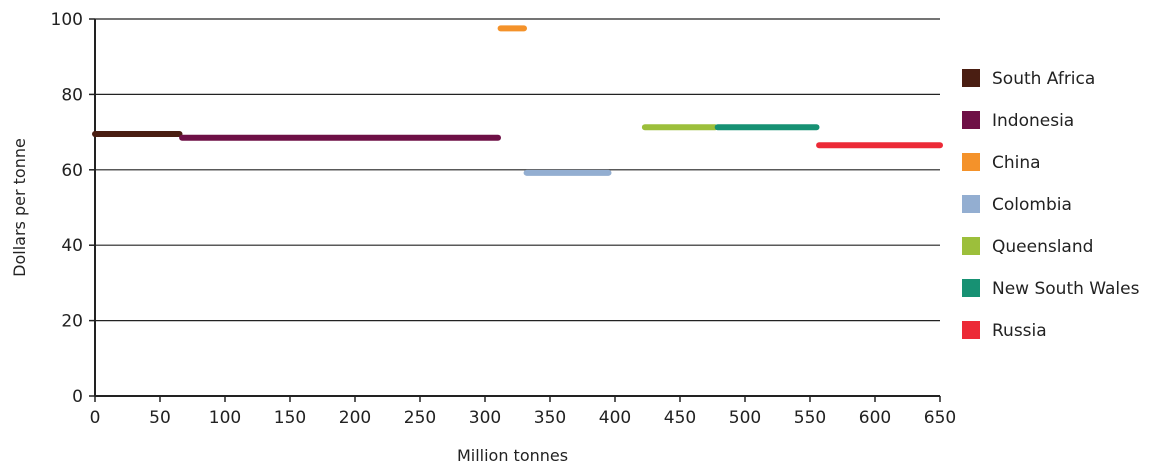  I want to click on legend-label-south-africa: South Africa, so click(1043, 79).